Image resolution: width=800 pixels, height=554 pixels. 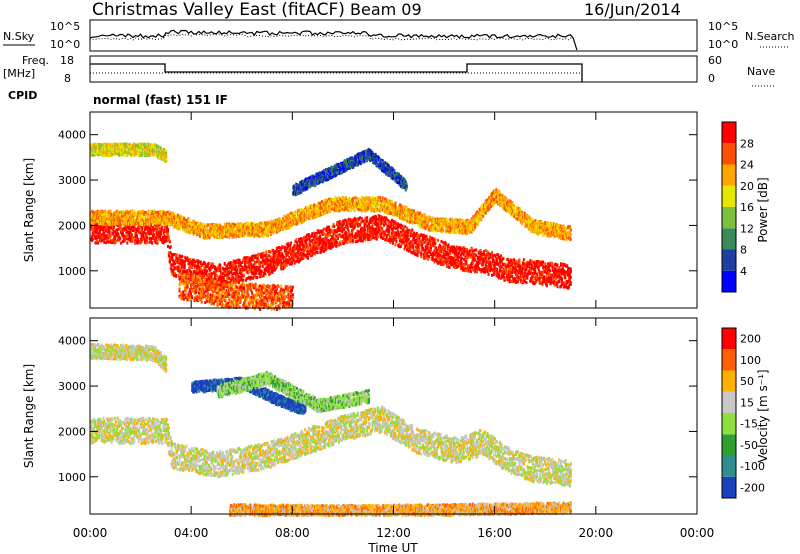 I want to click on nsearch-trace, so click(x=331, y=37).